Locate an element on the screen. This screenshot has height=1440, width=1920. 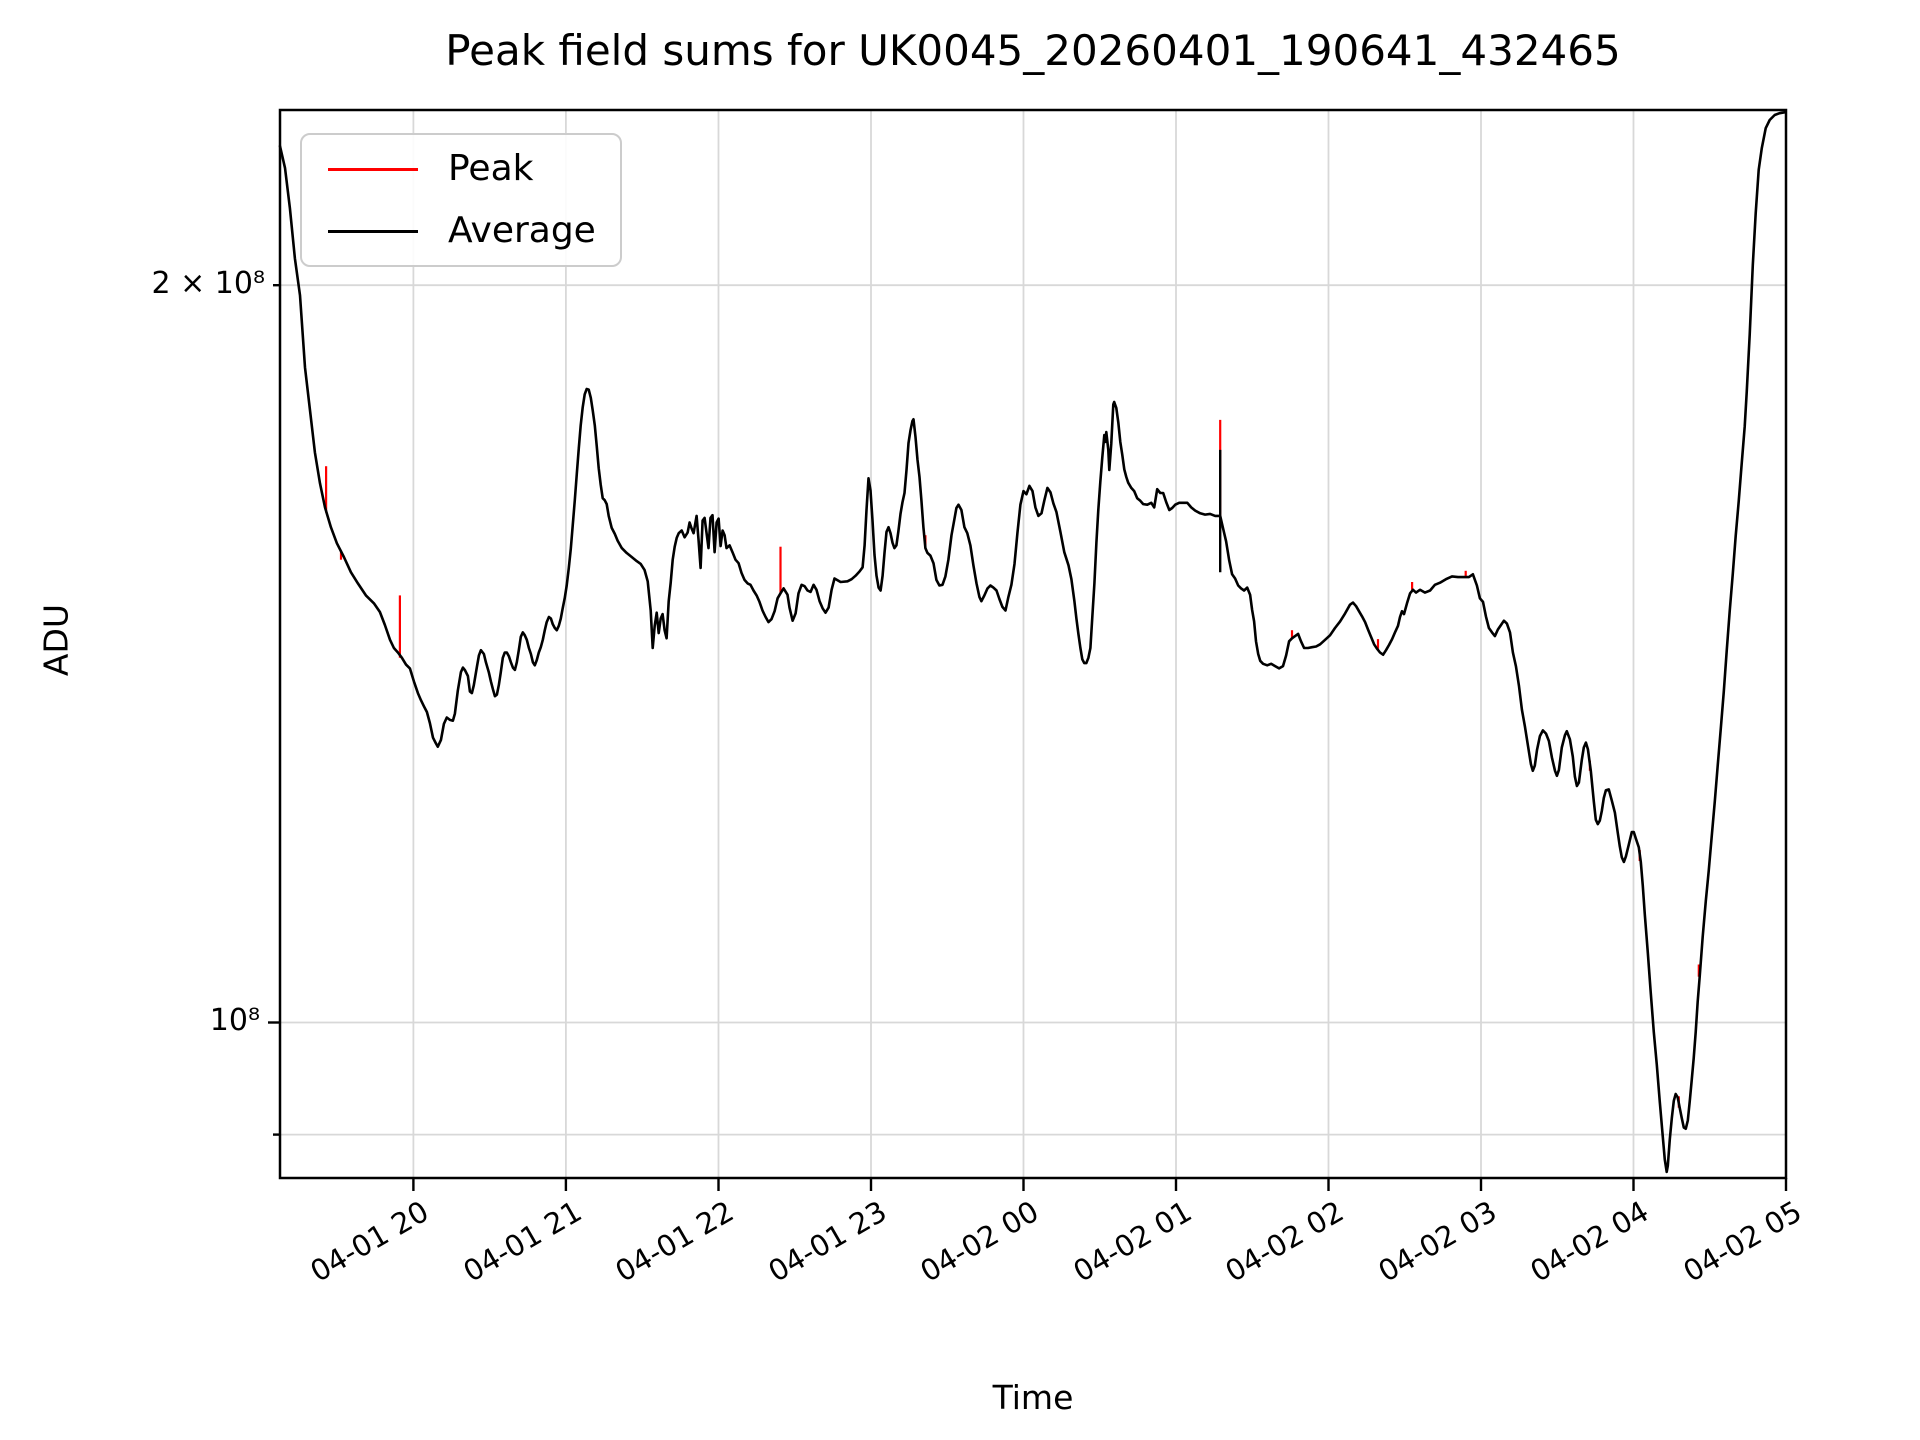
y-tick-label: 10⁸ is located at coordinates (234, 1021).